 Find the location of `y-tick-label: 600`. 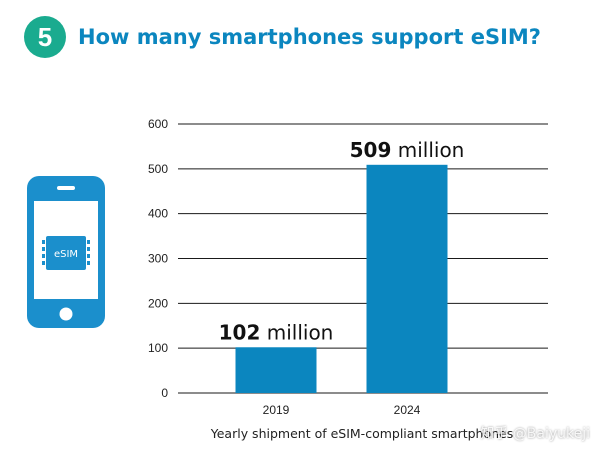

y-tick-label: 600 is located at coordinates (158, 124).